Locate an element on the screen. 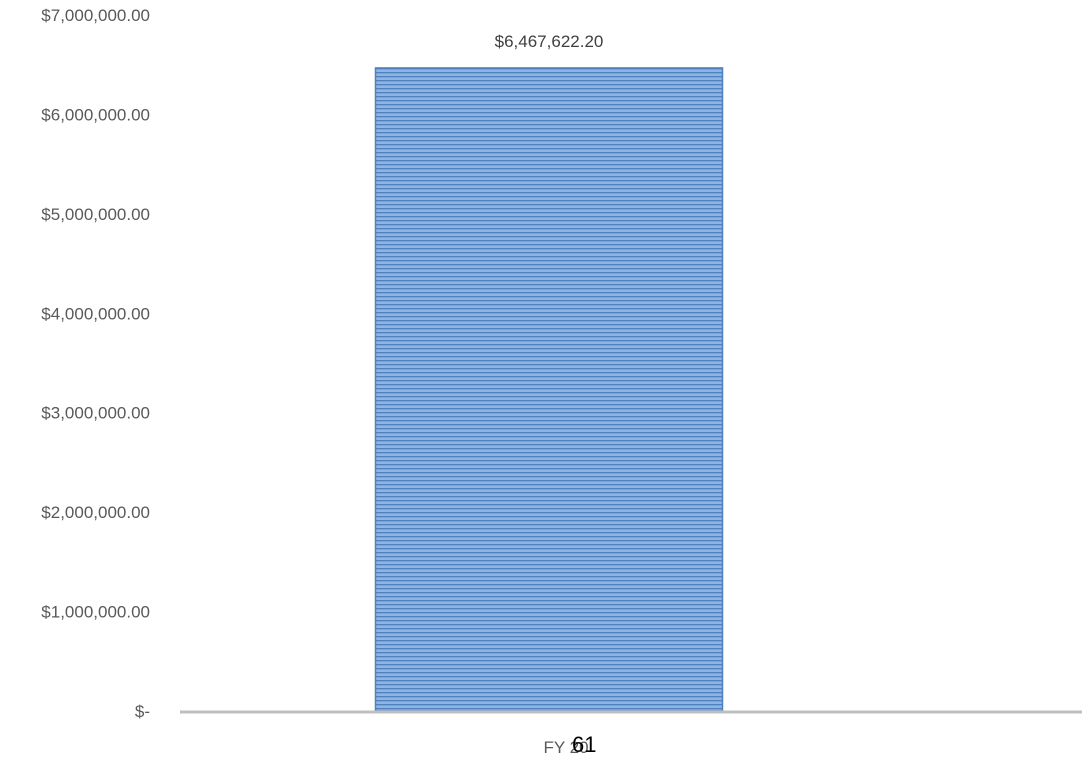 The image size is (1082, 765). y-tick-label: $4,000,000.00 is located at coordinates (95, 313).